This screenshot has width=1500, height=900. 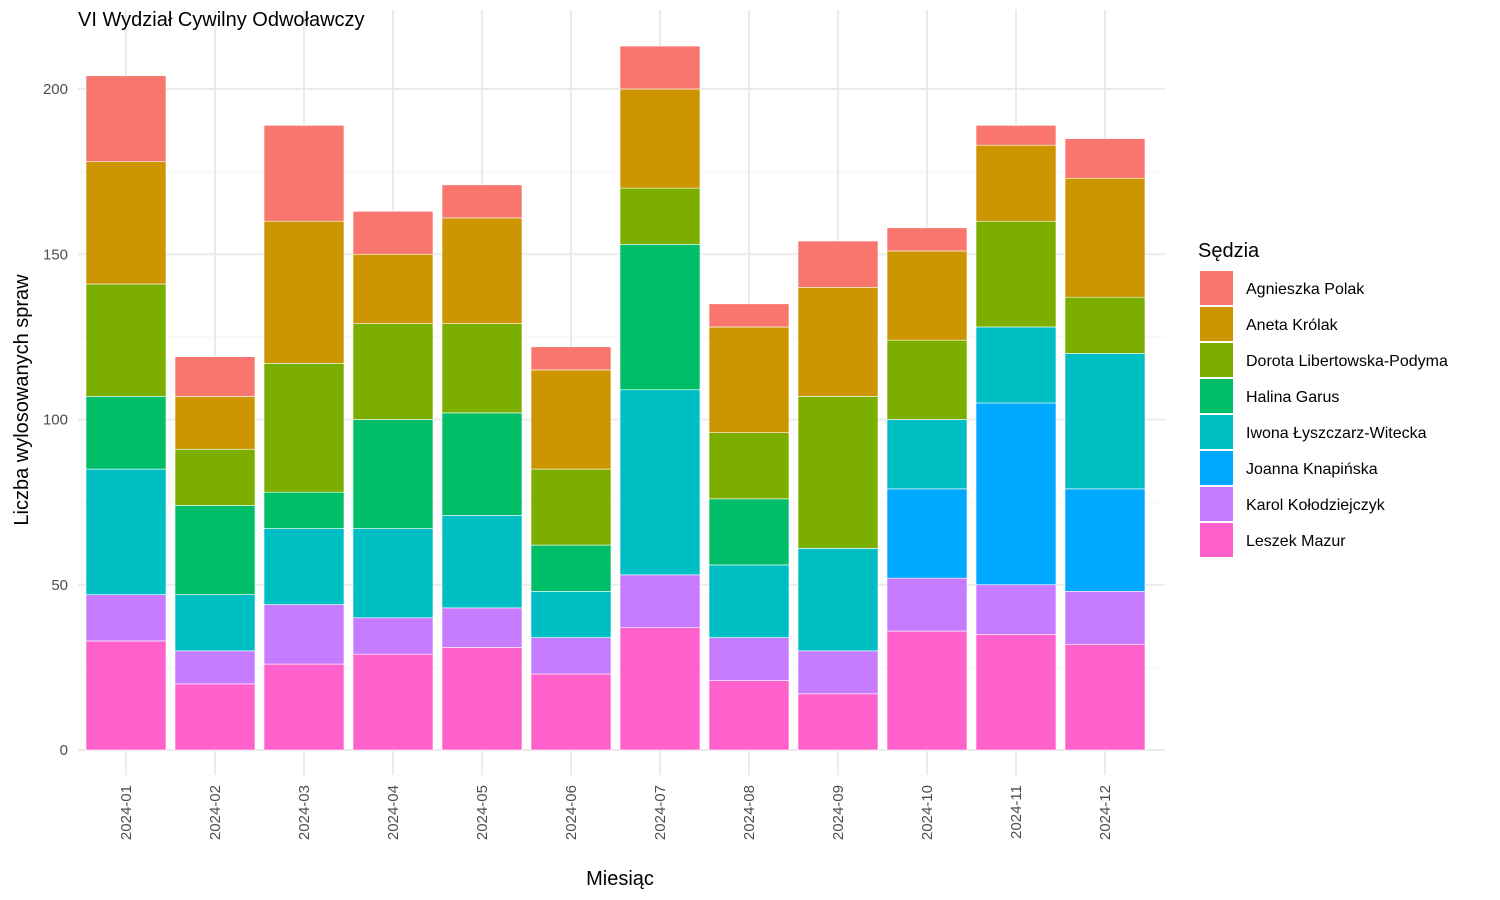 I want to click on legend-label: Dorota Libertowska-Podyma, so click(x=1347, y=361).